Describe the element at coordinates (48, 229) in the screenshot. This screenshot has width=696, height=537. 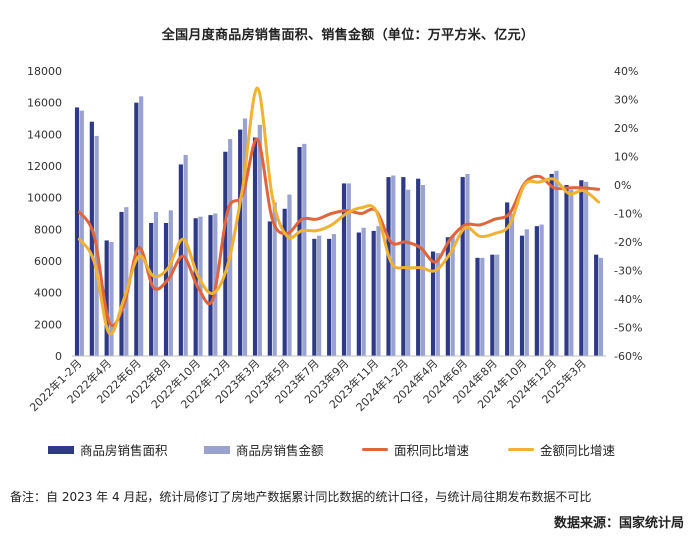
I see `left-y-tick-label: 8000` at that location.